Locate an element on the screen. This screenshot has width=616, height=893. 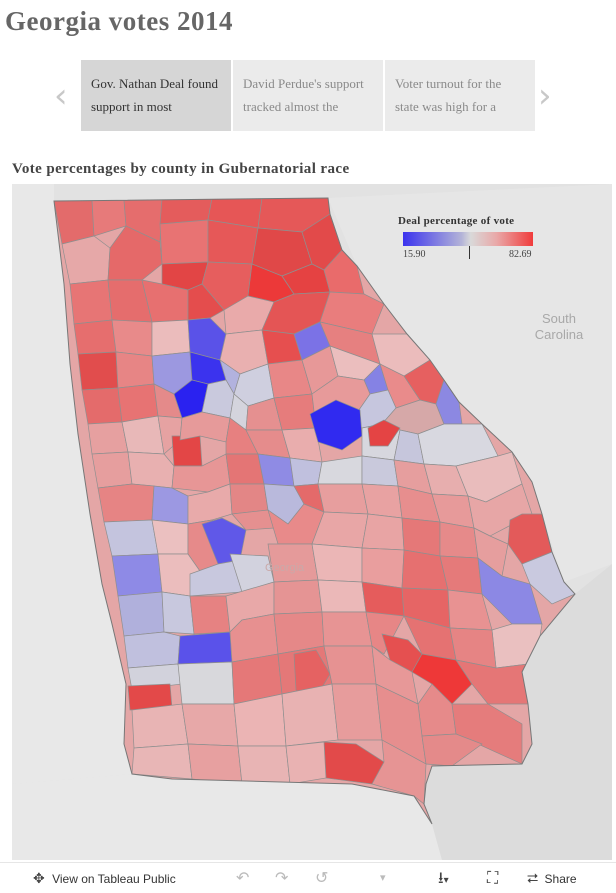
view-on-tableau-link: ✥ View on Tableau Public is located at coordinates (104, 879).